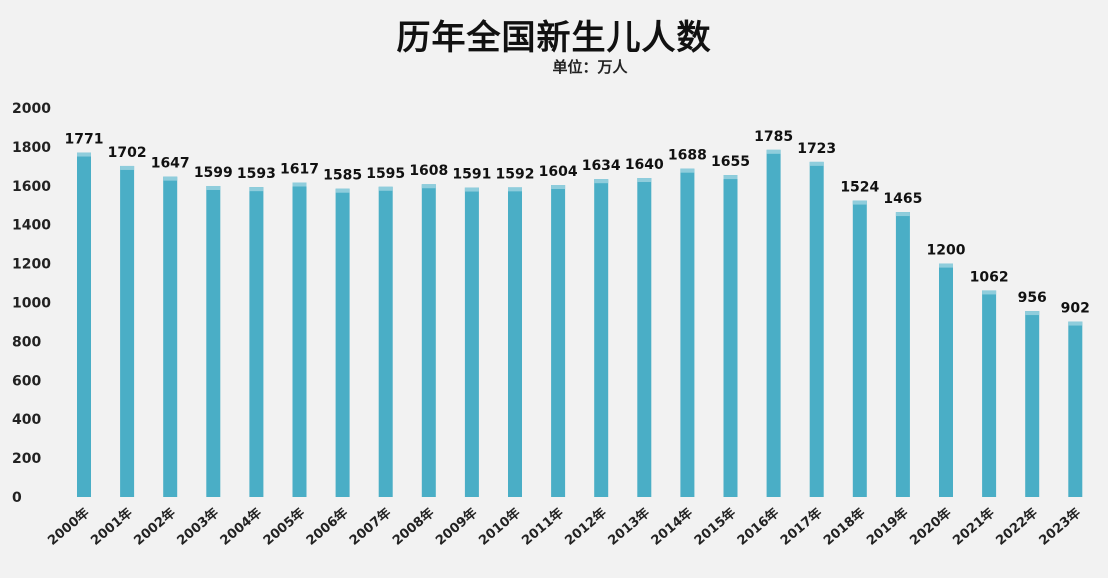 This screenshot has width=1108, height=578. What do you see at coordinates (558, 172) in the screenshot?
I see `data-label: 1604` at bounding box center [558, 172].